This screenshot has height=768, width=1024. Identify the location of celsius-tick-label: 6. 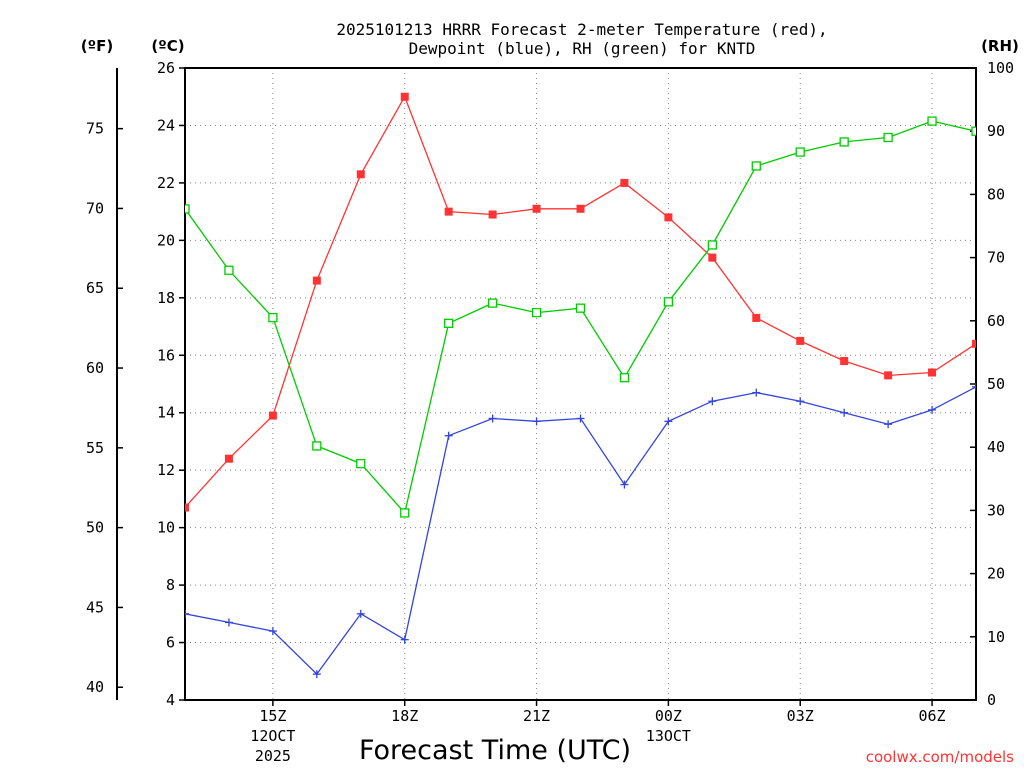
(170, 643).